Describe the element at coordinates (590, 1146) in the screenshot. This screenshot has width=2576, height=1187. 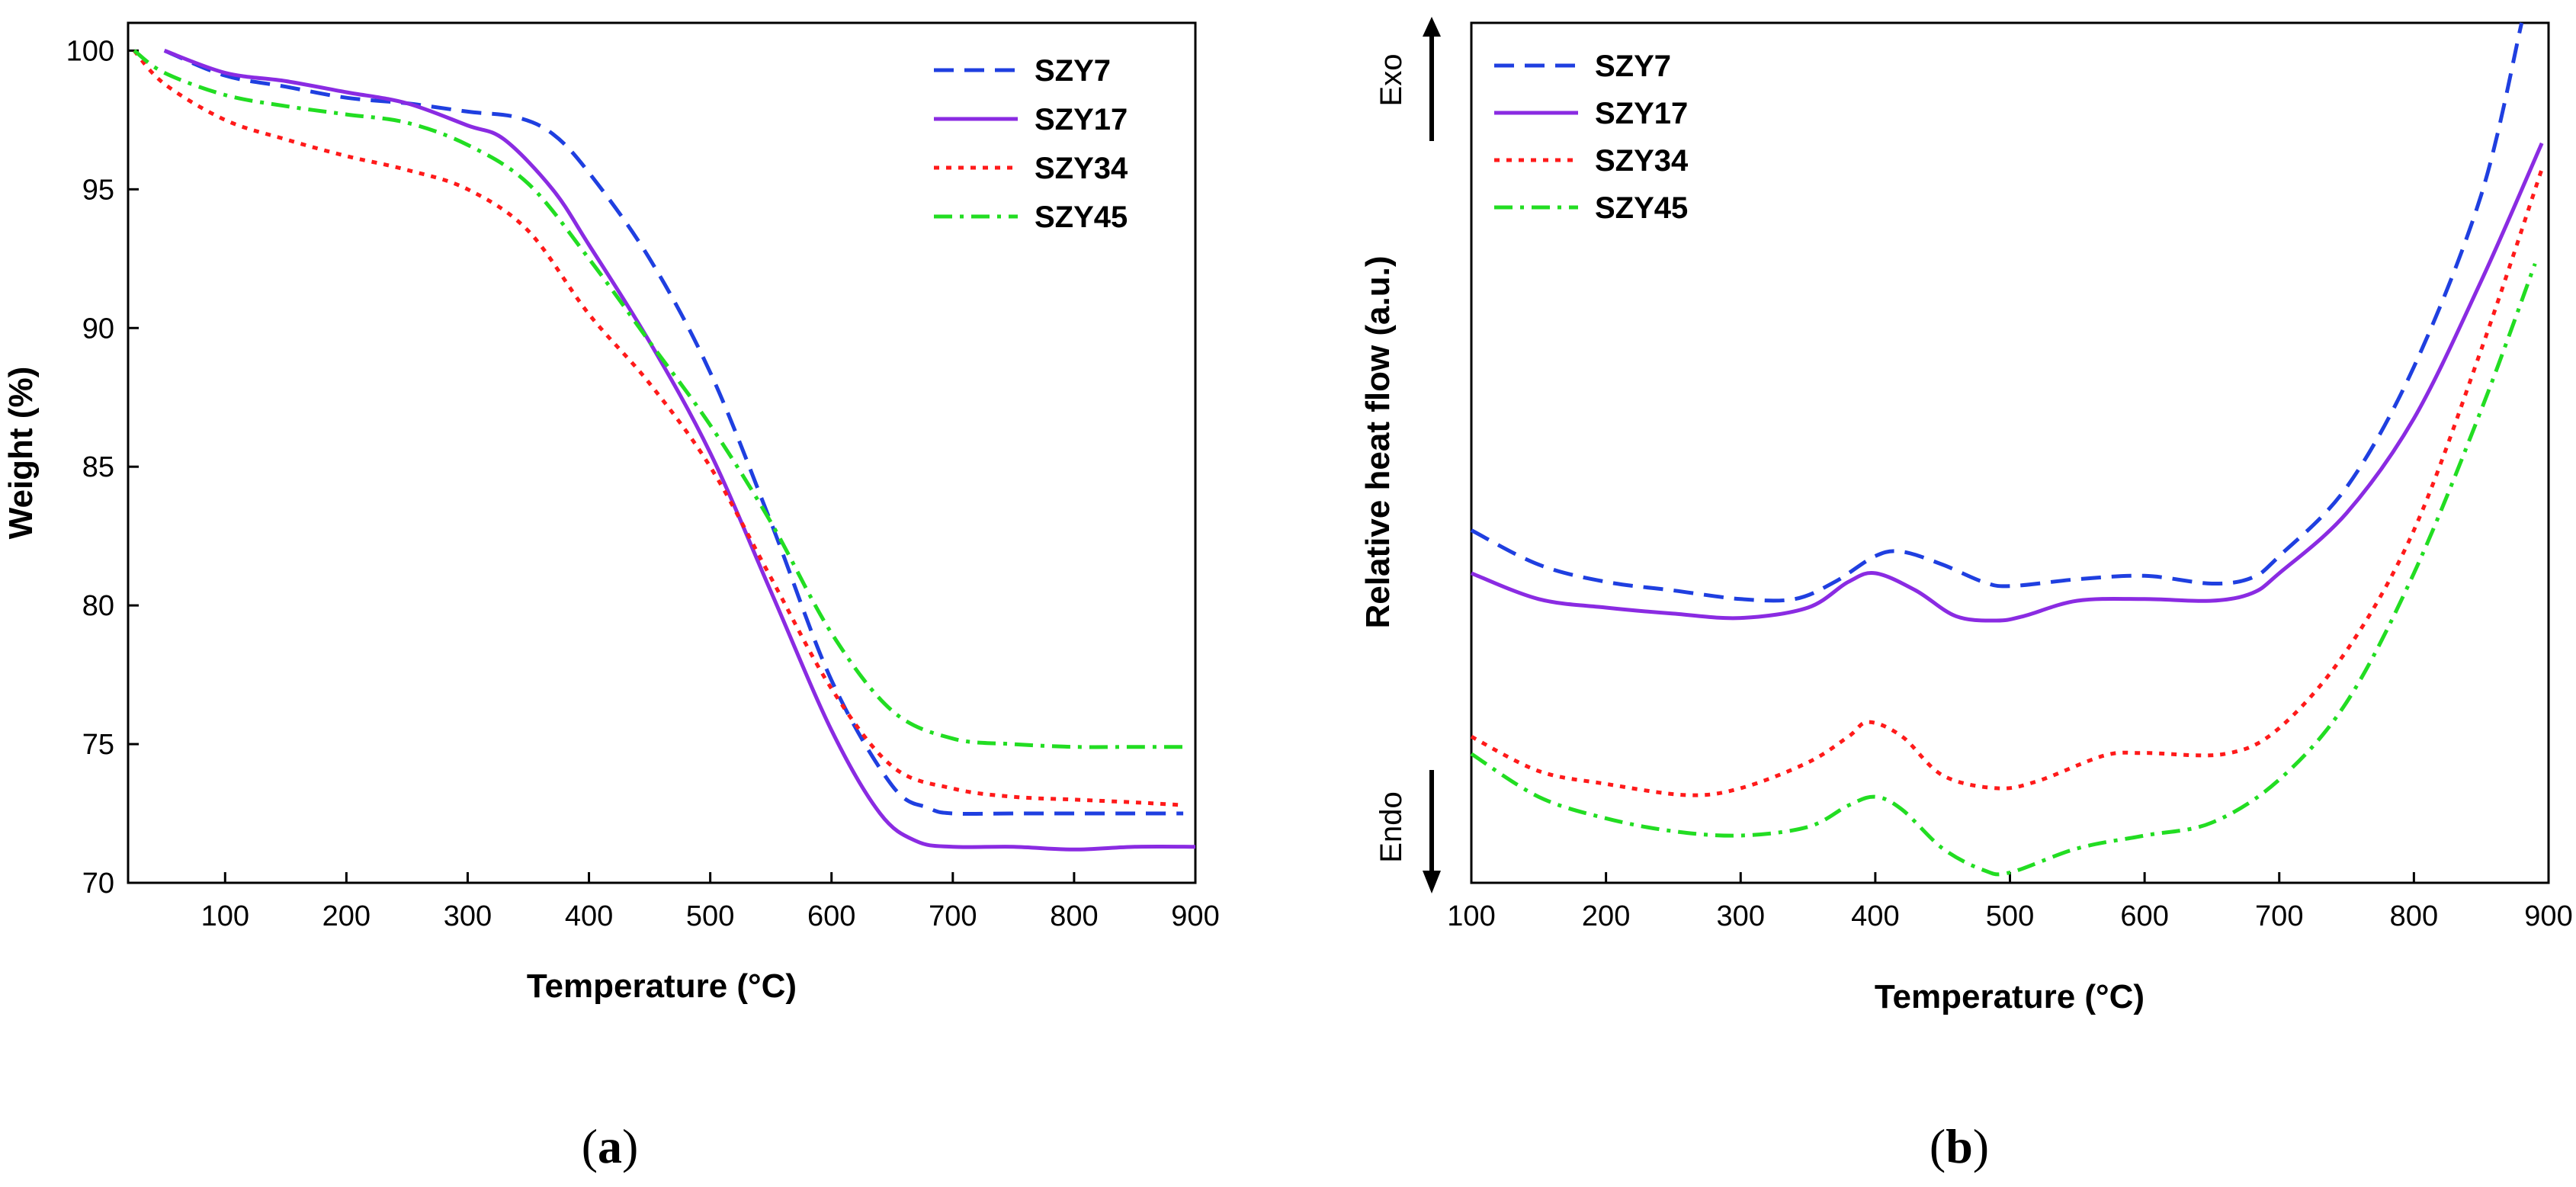
I see `panel-a-caption-open: (` at that location.